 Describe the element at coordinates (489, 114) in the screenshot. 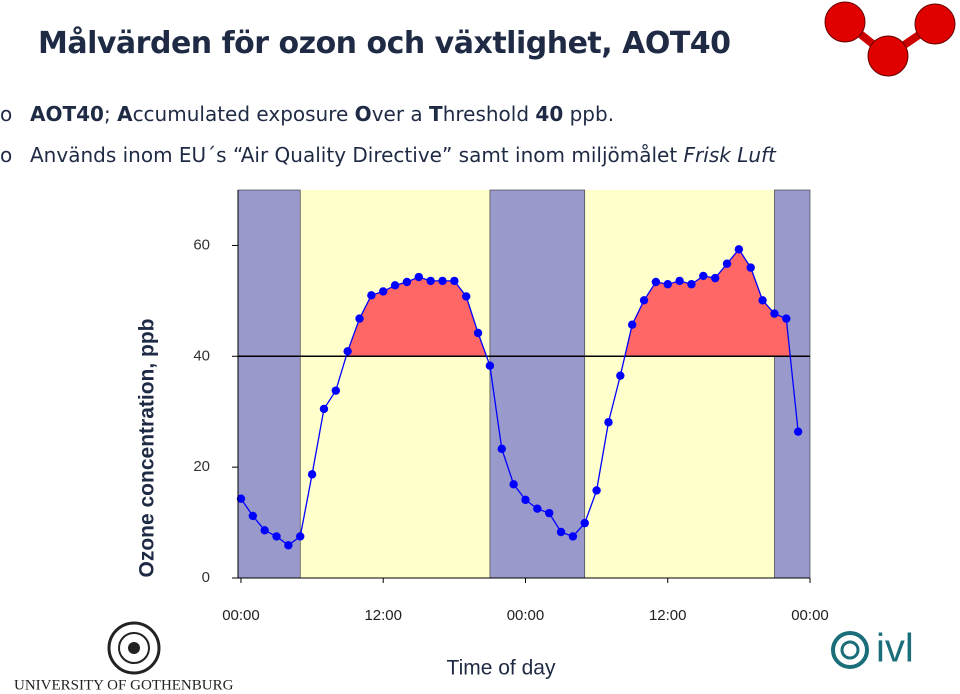

I see `bullet-run: hreshold` at that location.